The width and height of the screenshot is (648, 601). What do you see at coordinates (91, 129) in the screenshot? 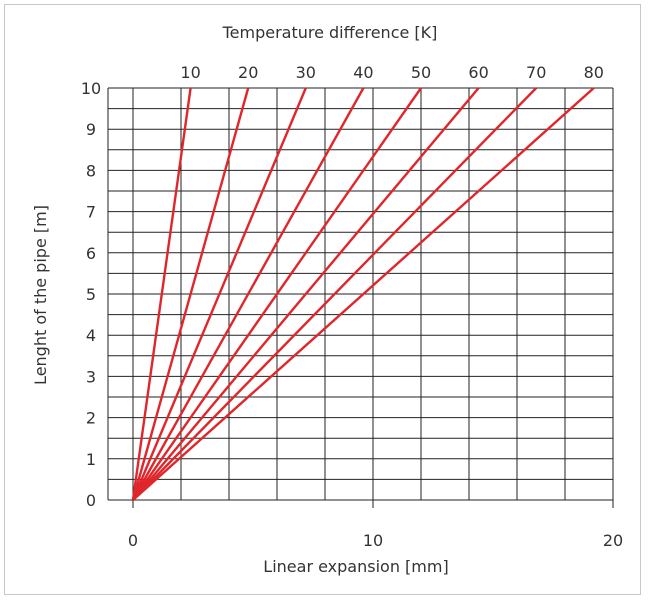
I see `y-tick-label: 9` at bounding box center [91, 129].